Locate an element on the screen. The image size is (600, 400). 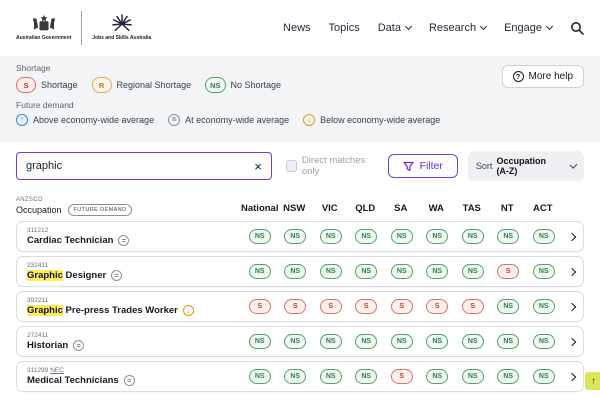
clear-search-icon: × is located at coordinates (258, 166).